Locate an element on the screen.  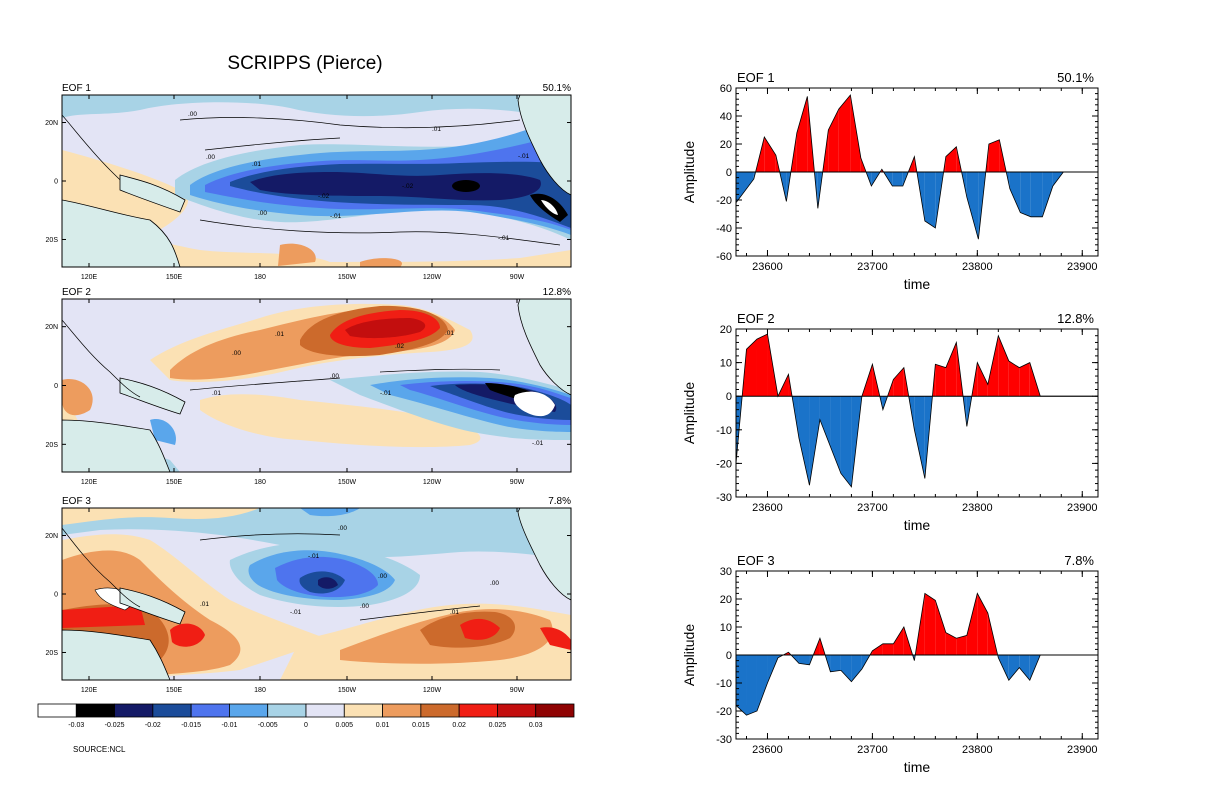
y-tick-label: -30 is located at coordinates (724, 498).